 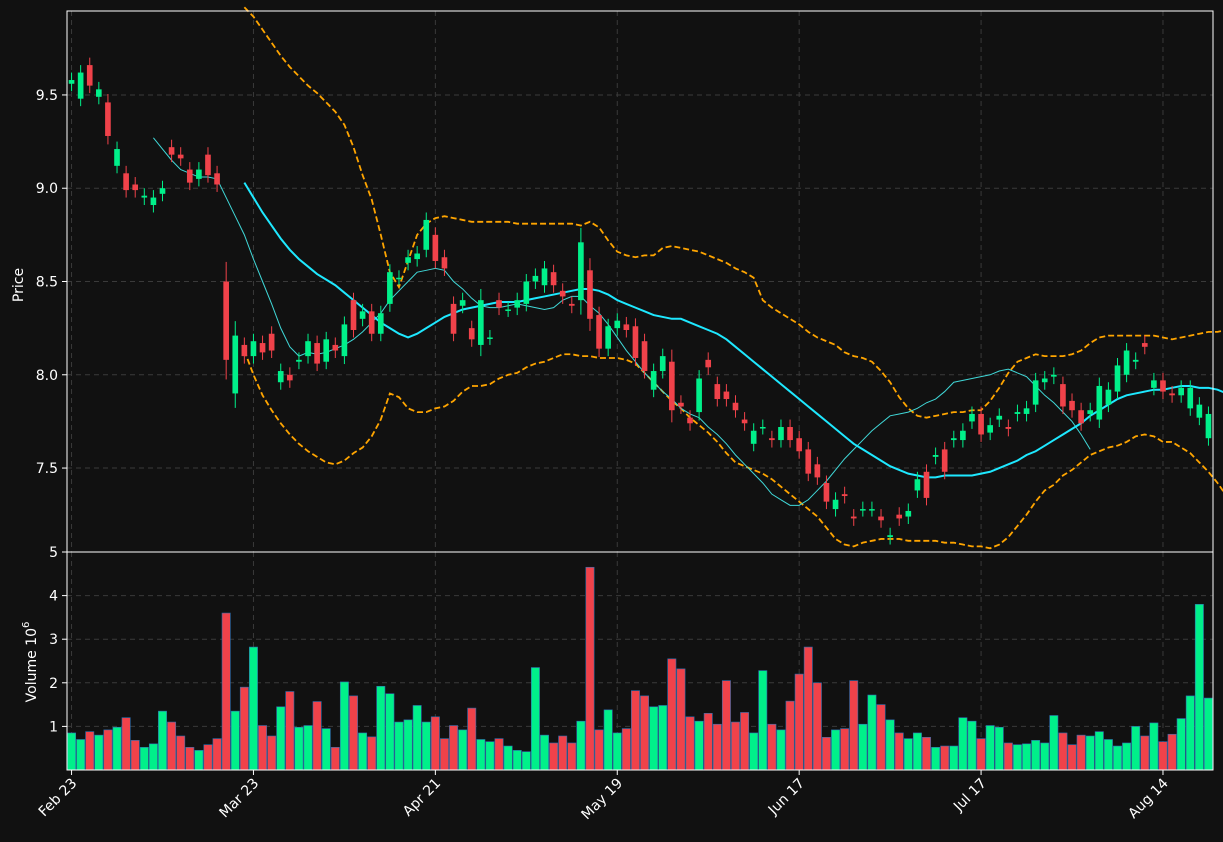 What do you see at coordinates (47, 96) in the screenshot?
I see `price-tick-label: 9.5` at bounding box center [47, 96].